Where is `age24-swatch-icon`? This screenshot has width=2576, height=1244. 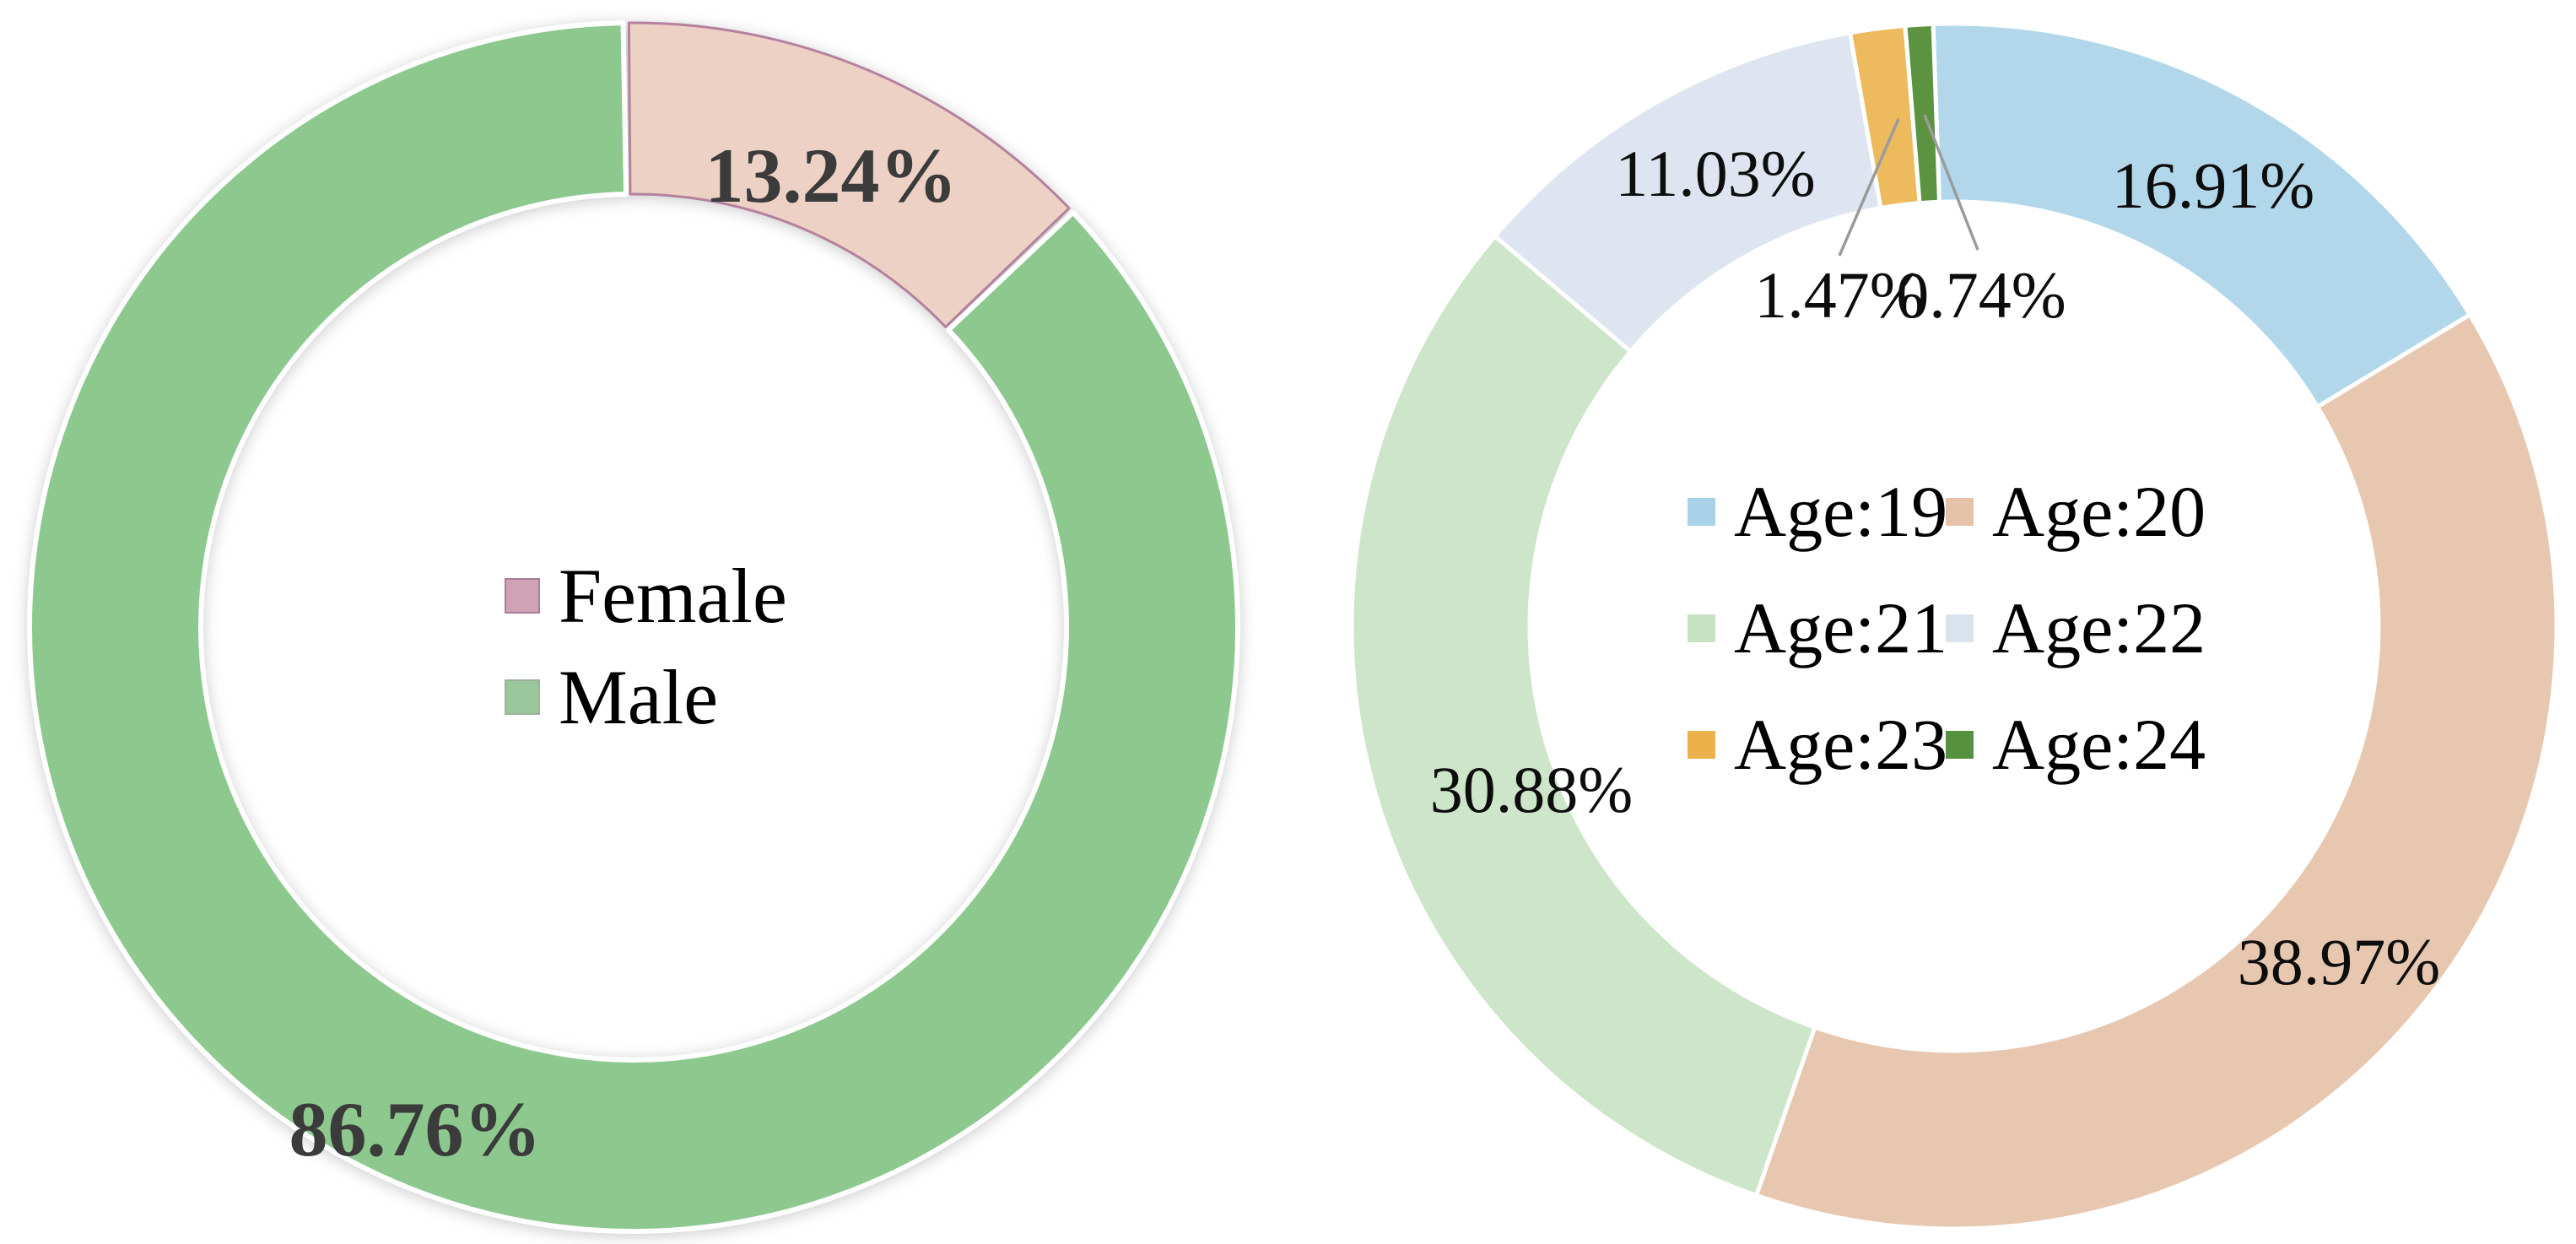 age24-swatch-icon is located at coordinates (1960, 745).